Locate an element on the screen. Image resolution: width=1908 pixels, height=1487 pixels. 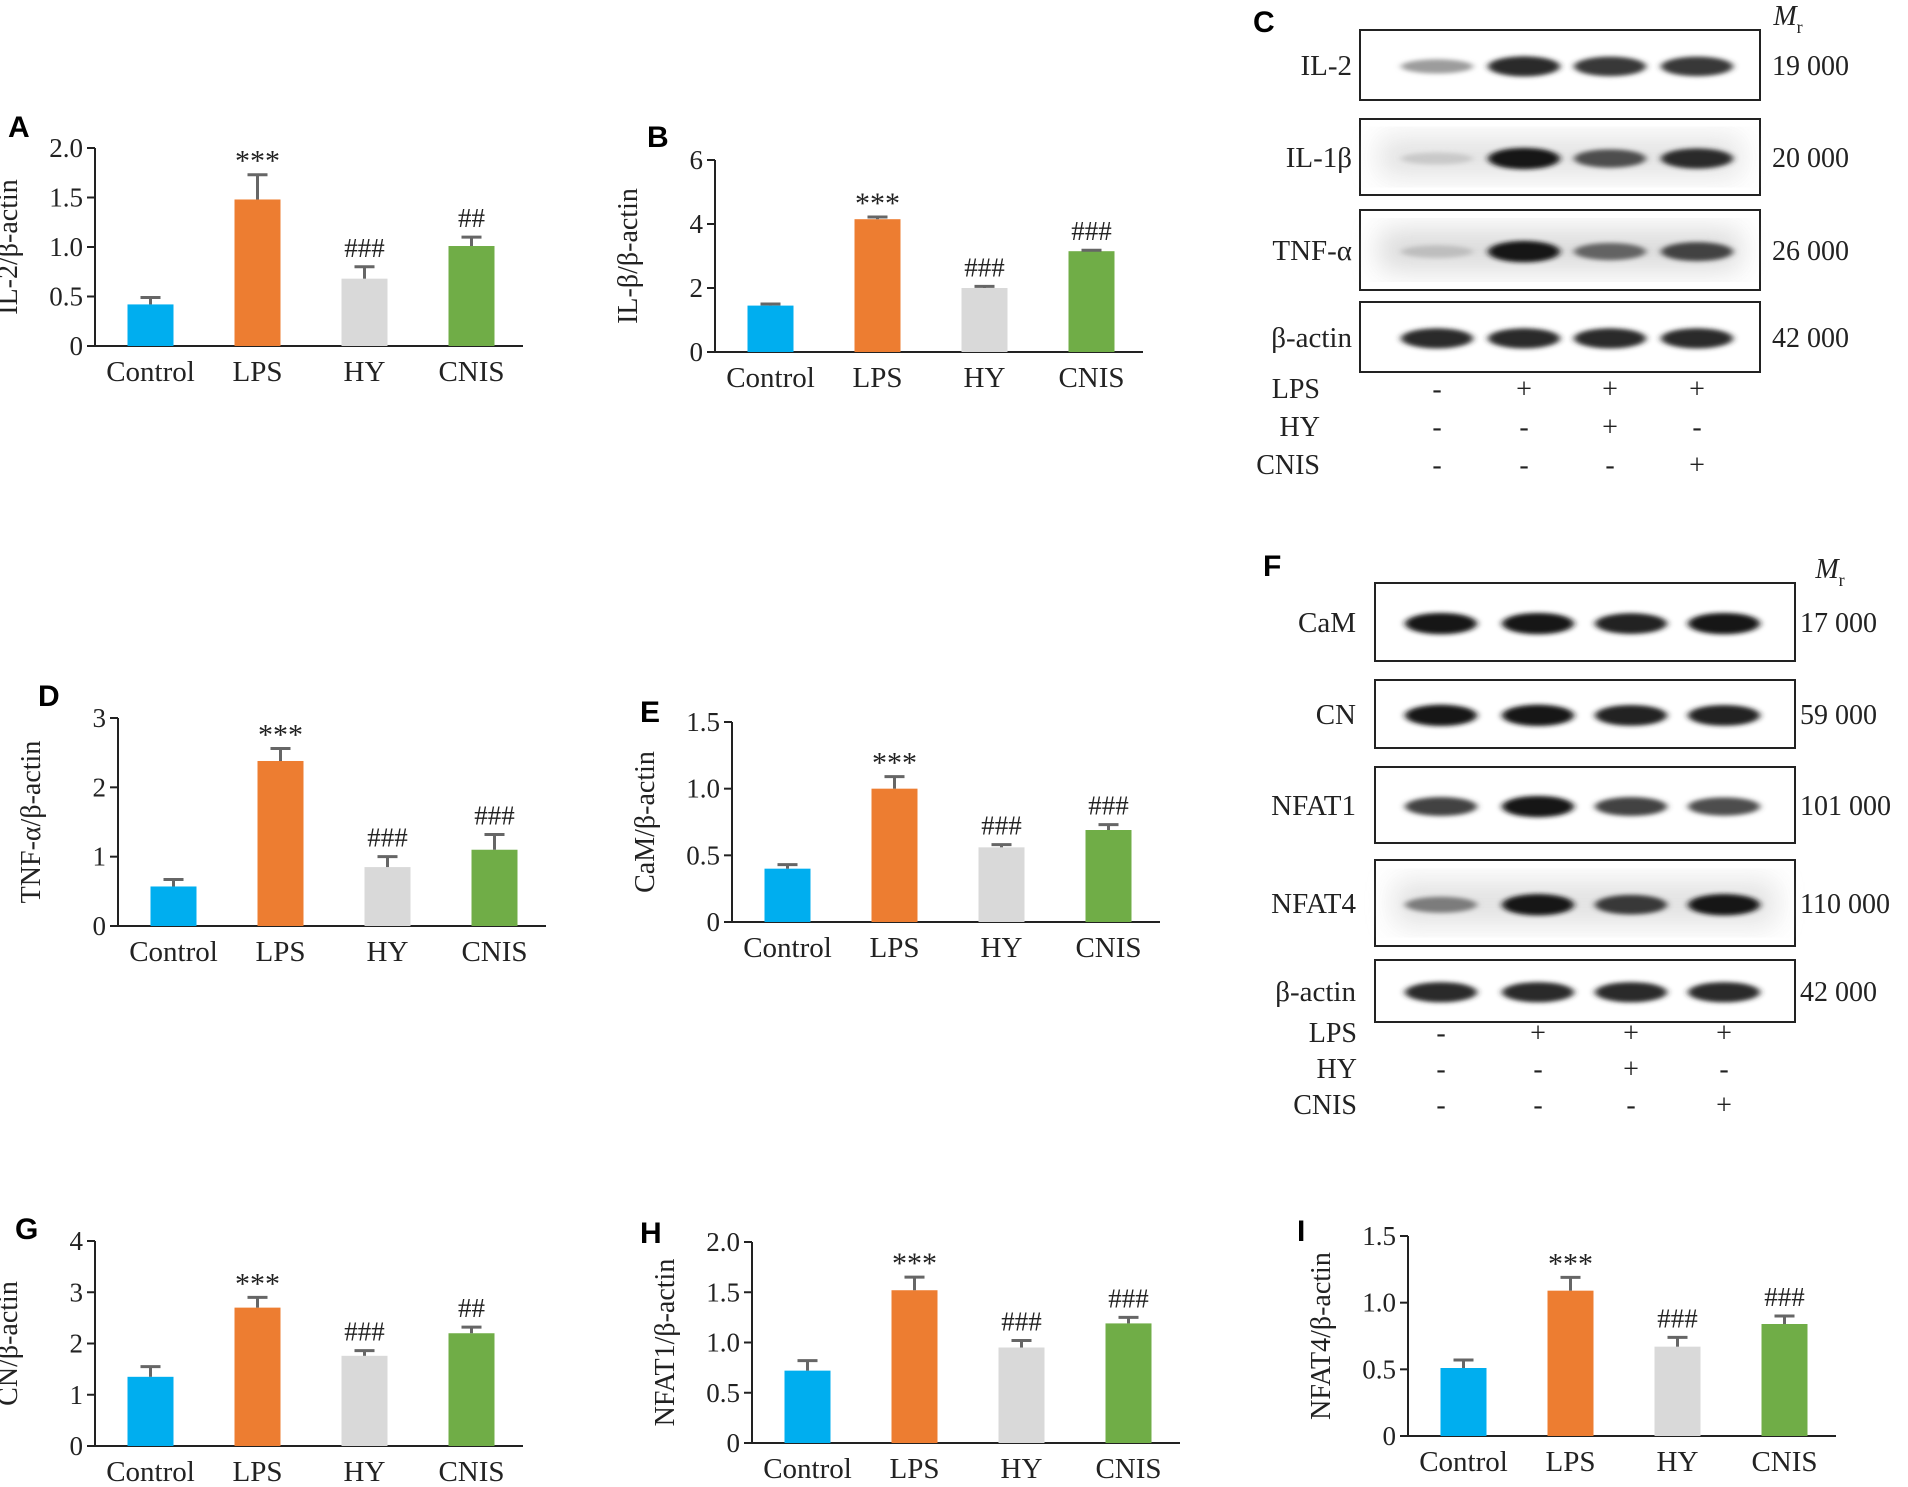
panel-letter: B is located at coordinates (658, 137).